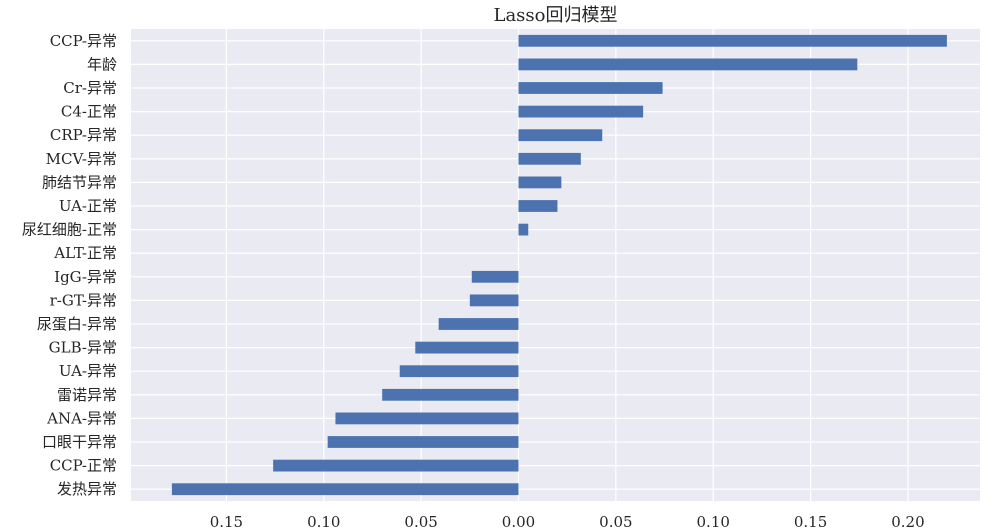 This screenshot has width=1005, height=532. Describe the element at coordinates (85, 277) in the screenshot. I see `y-tick-label: IgG-异常` at that location.